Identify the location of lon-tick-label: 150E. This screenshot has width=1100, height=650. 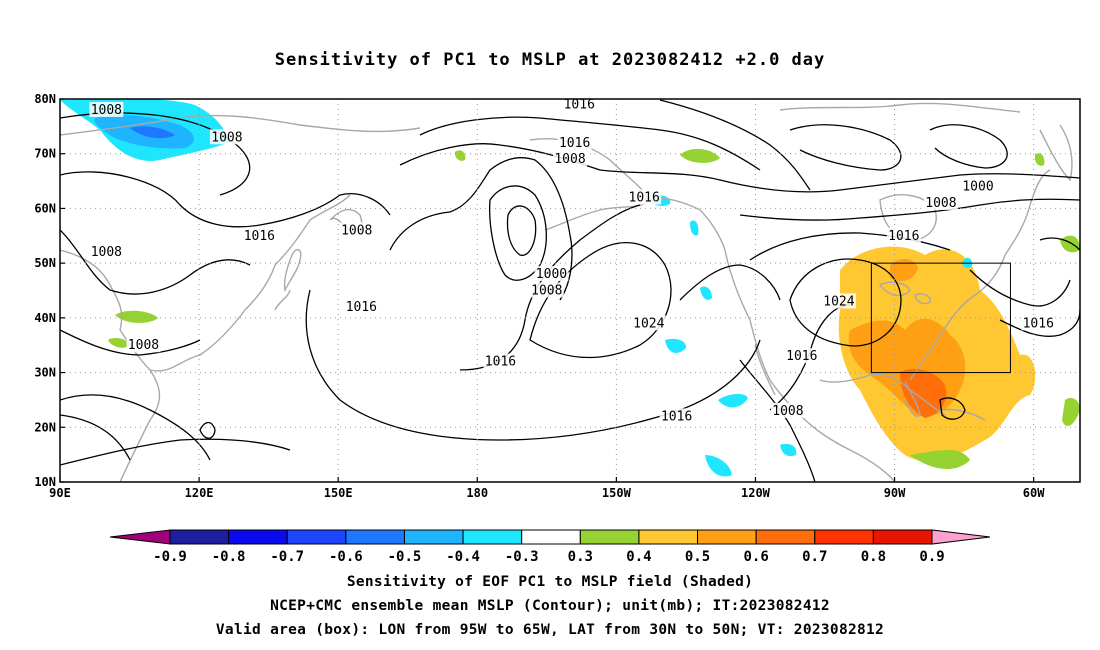
(338, 493).